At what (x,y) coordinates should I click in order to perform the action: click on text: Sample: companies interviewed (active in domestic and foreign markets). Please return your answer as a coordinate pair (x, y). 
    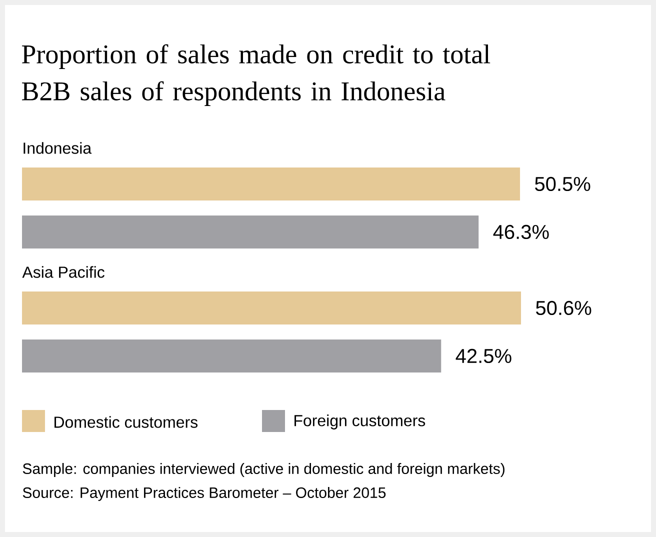
    Looking at the image, I should click on (263, 469).